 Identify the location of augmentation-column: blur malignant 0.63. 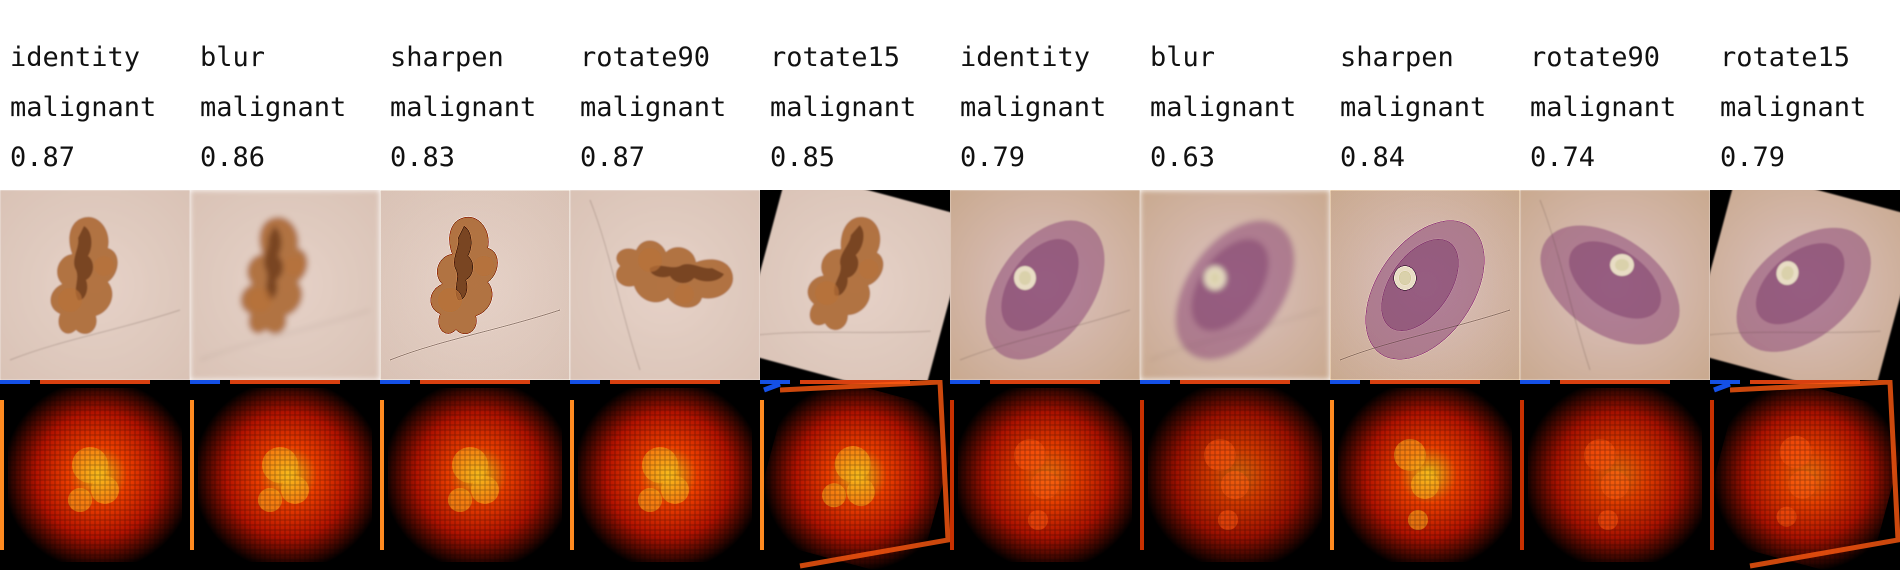
(1235, 285).